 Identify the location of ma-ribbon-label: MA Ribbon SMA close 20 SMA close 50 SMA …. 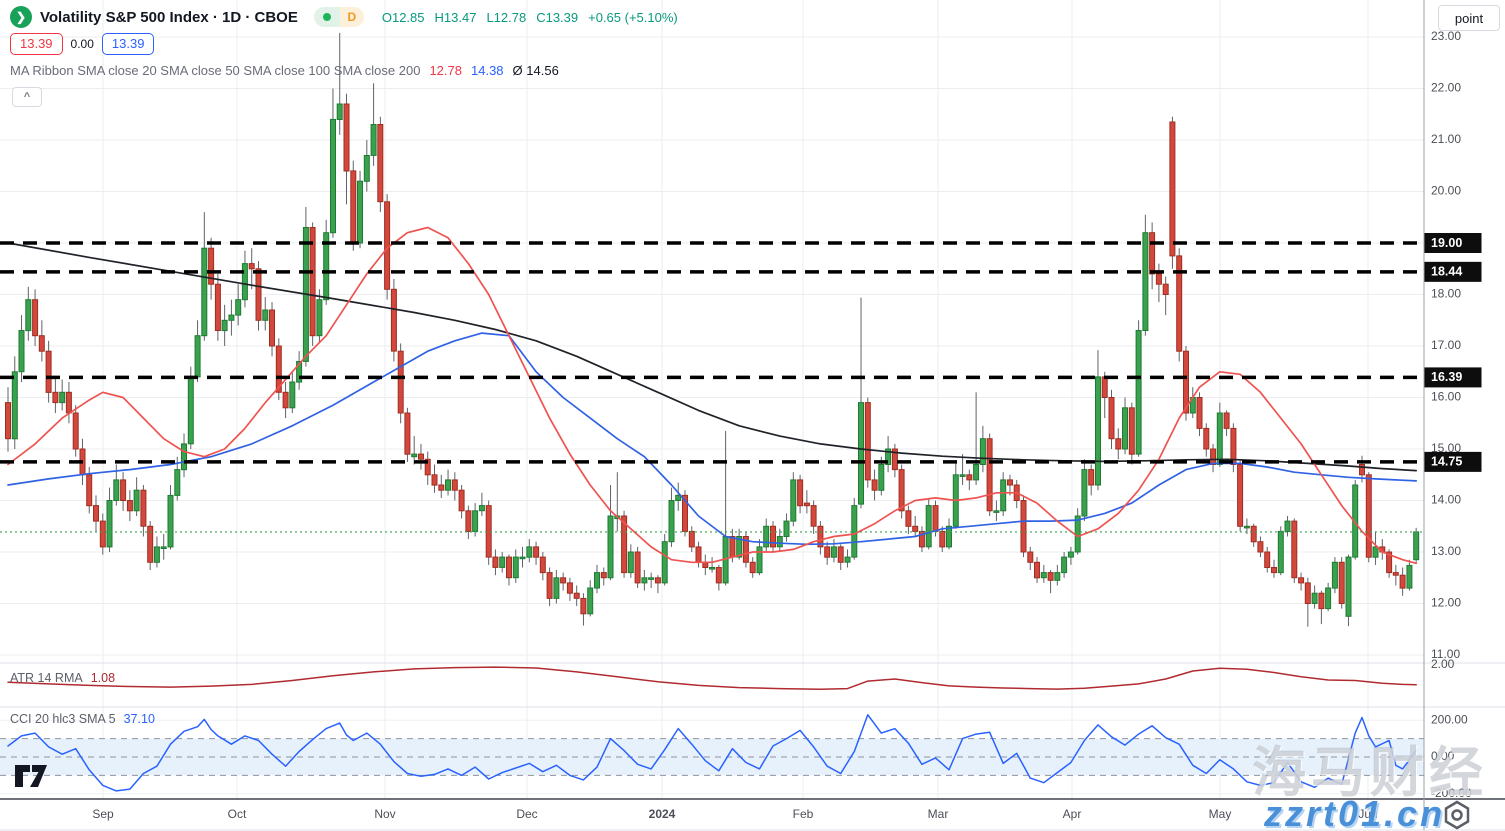
(215, 70).